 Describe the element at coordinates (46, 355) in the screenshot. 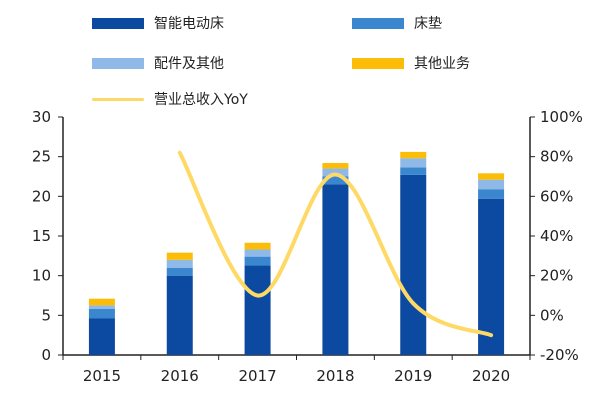

I see `left-tick-label: 0` at that location.